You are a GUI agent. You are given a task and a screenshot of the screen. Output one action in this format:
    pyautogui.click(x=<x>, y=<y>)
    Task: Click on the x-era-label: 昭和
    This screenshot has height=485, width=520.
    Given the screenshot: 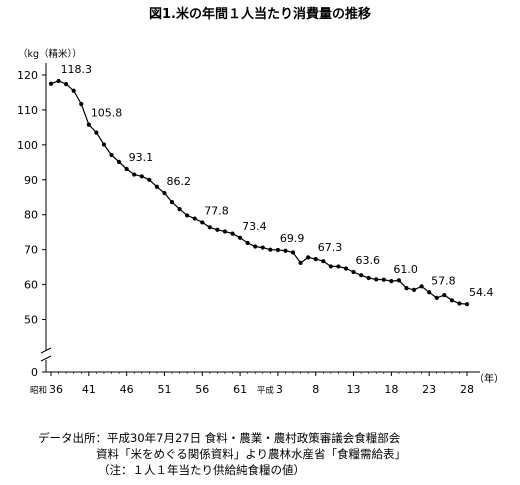 What is the action you would take?
    pyautogui.click(x=38, y=391)
    